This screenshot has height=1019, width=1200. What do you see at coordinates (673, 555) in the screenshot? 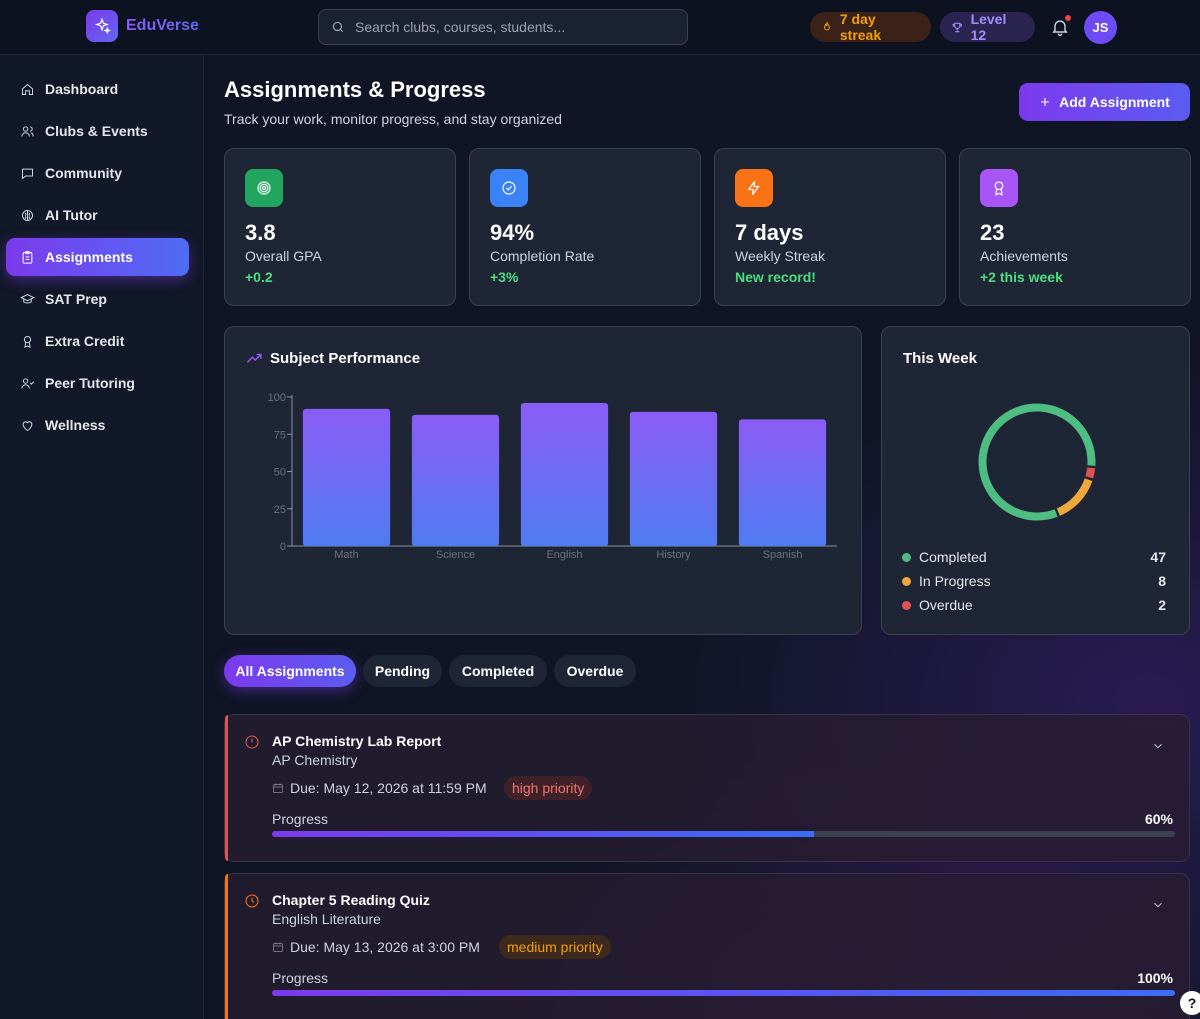
I see `x-tick-label: History` at bounding box center [673, 555].